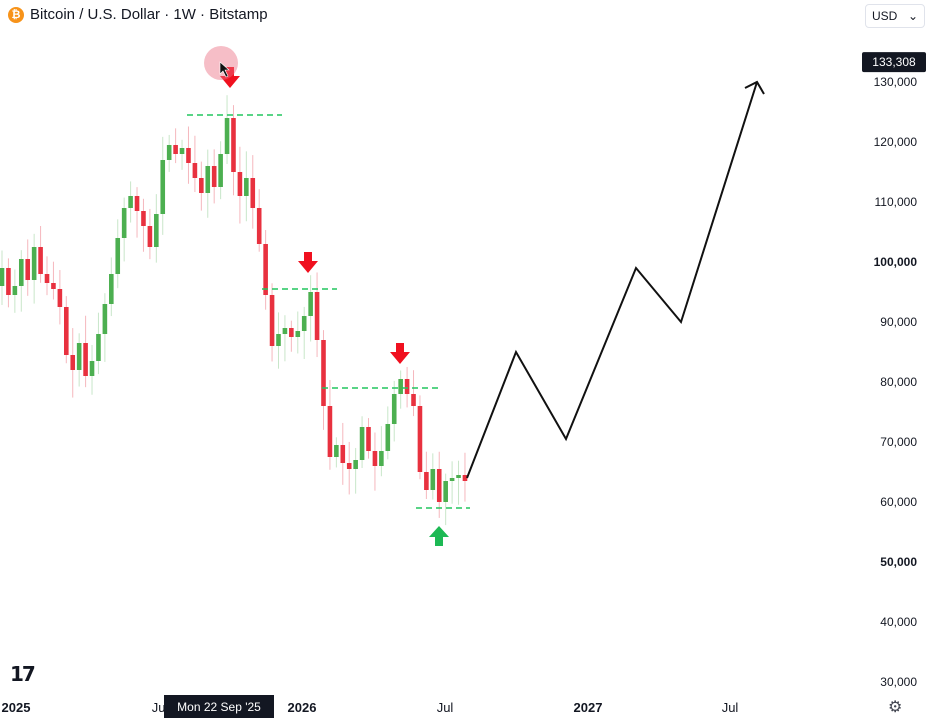 The width and height of the screenshot is (930, 720). Describe the element at coordinates (149, 14) in the screenshot. I see `symbol-title: Bitcoin / U.S. Dollar · 1W · Bitstamp` at that location.